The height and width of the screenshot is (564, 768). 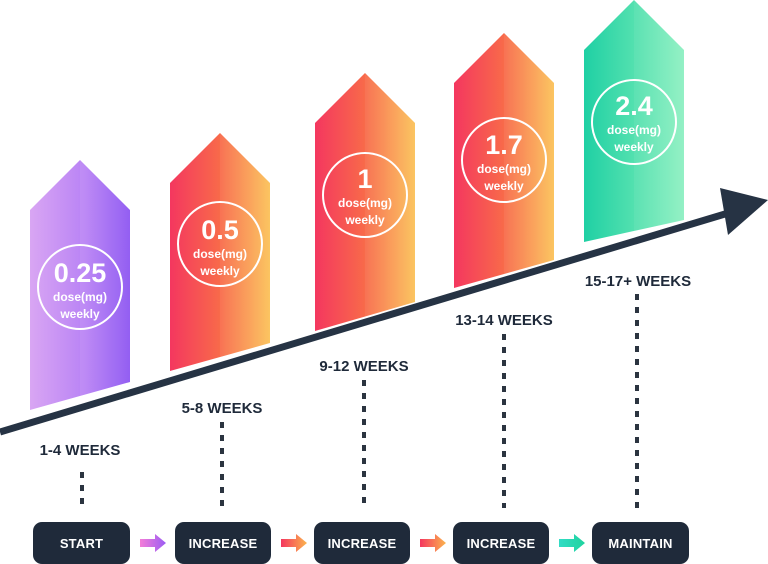 I want to click on dose-value: 2.4, so click(x=634, y=106).